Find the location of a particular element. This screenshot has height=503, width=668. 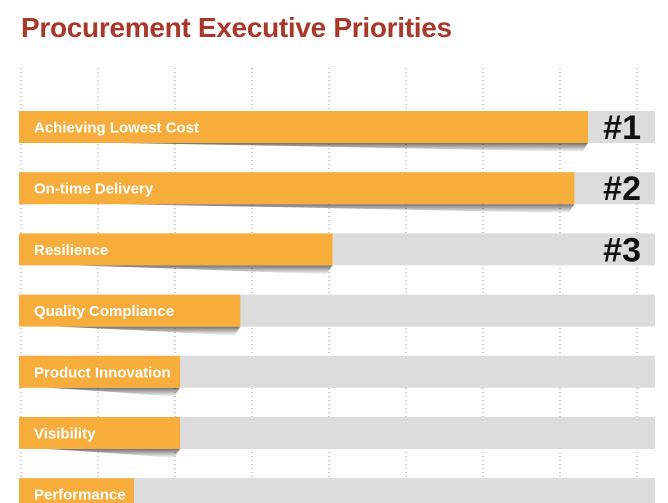

bar-label: Performance is located at coordinates (80, 495).